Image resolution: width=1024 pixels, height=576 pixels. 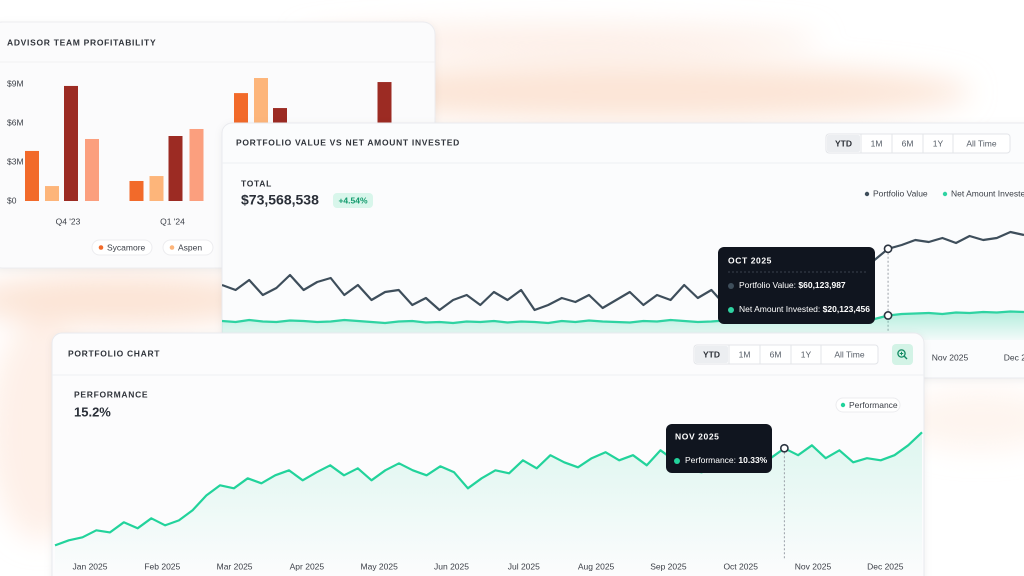 I want to click on x-tick-label: Jul 2025, so click(x=524, y=566).